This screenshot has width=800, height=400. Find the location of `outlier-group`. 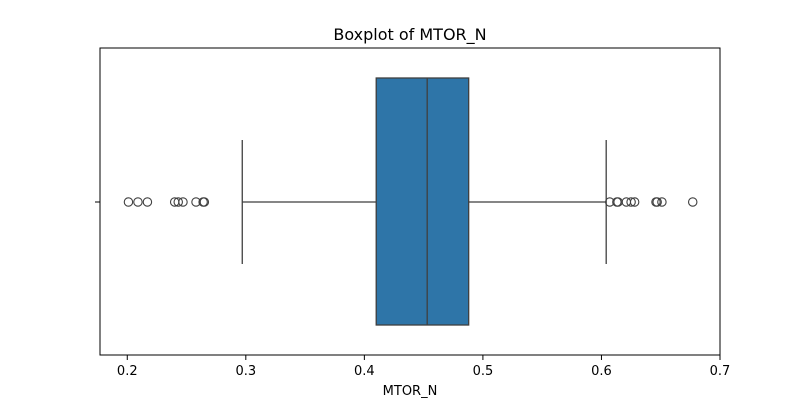

outlier-group is located at coordinates (410, 202).